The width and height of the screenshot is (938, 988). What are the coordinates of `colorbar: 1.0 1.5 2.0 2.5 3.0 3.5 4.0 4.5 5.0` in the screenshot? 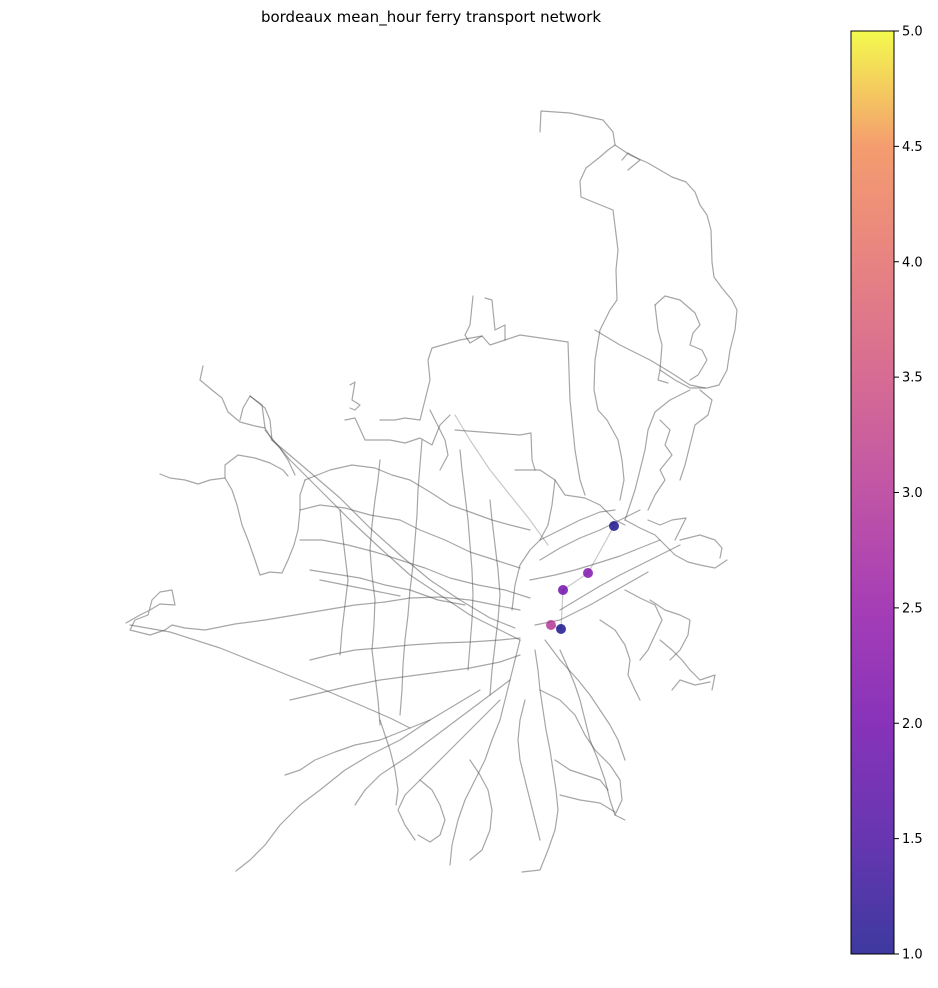 It's located at (886, 494).